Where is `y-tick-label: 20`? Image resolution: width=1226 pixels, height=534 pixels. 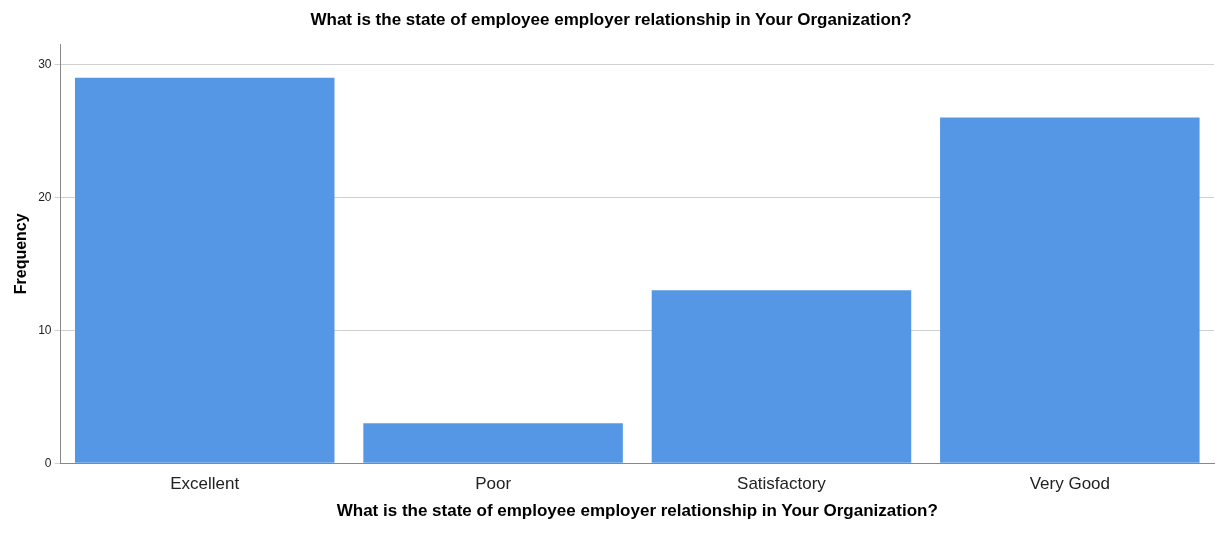 y-tick-label: 20 is located at coordinates (45, 196).